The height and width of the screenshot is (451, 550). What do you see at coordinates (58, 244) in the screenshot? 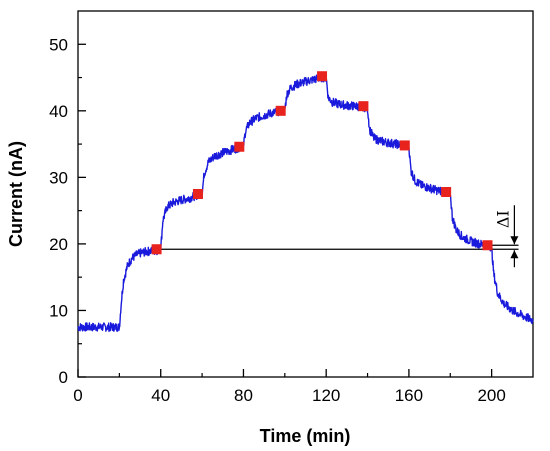
I see `y-tick-label: 20` at bounding box center [58, 244].